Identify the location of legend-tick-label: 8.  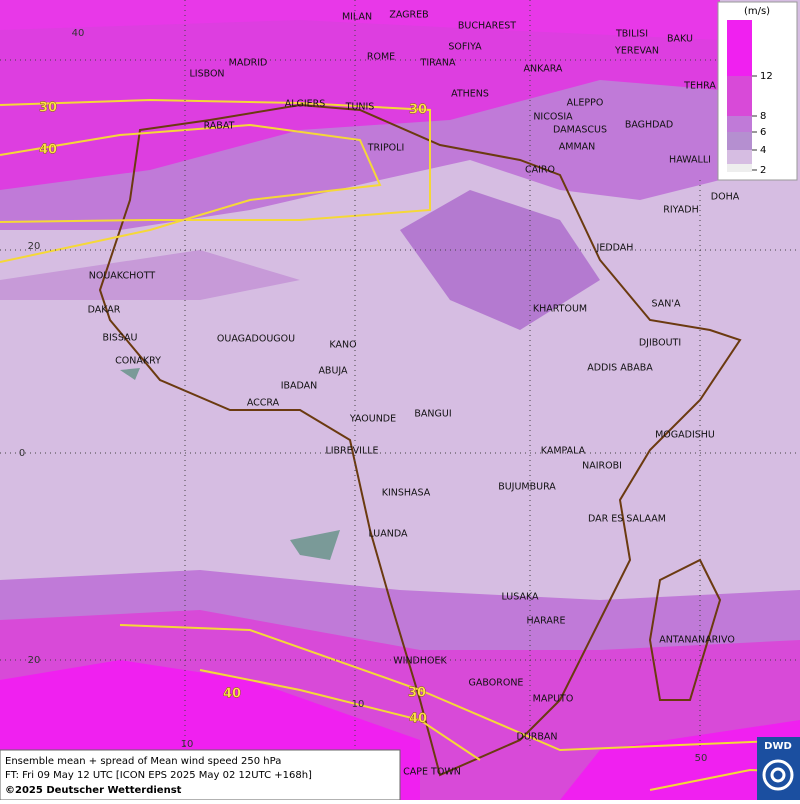
(763, 116).